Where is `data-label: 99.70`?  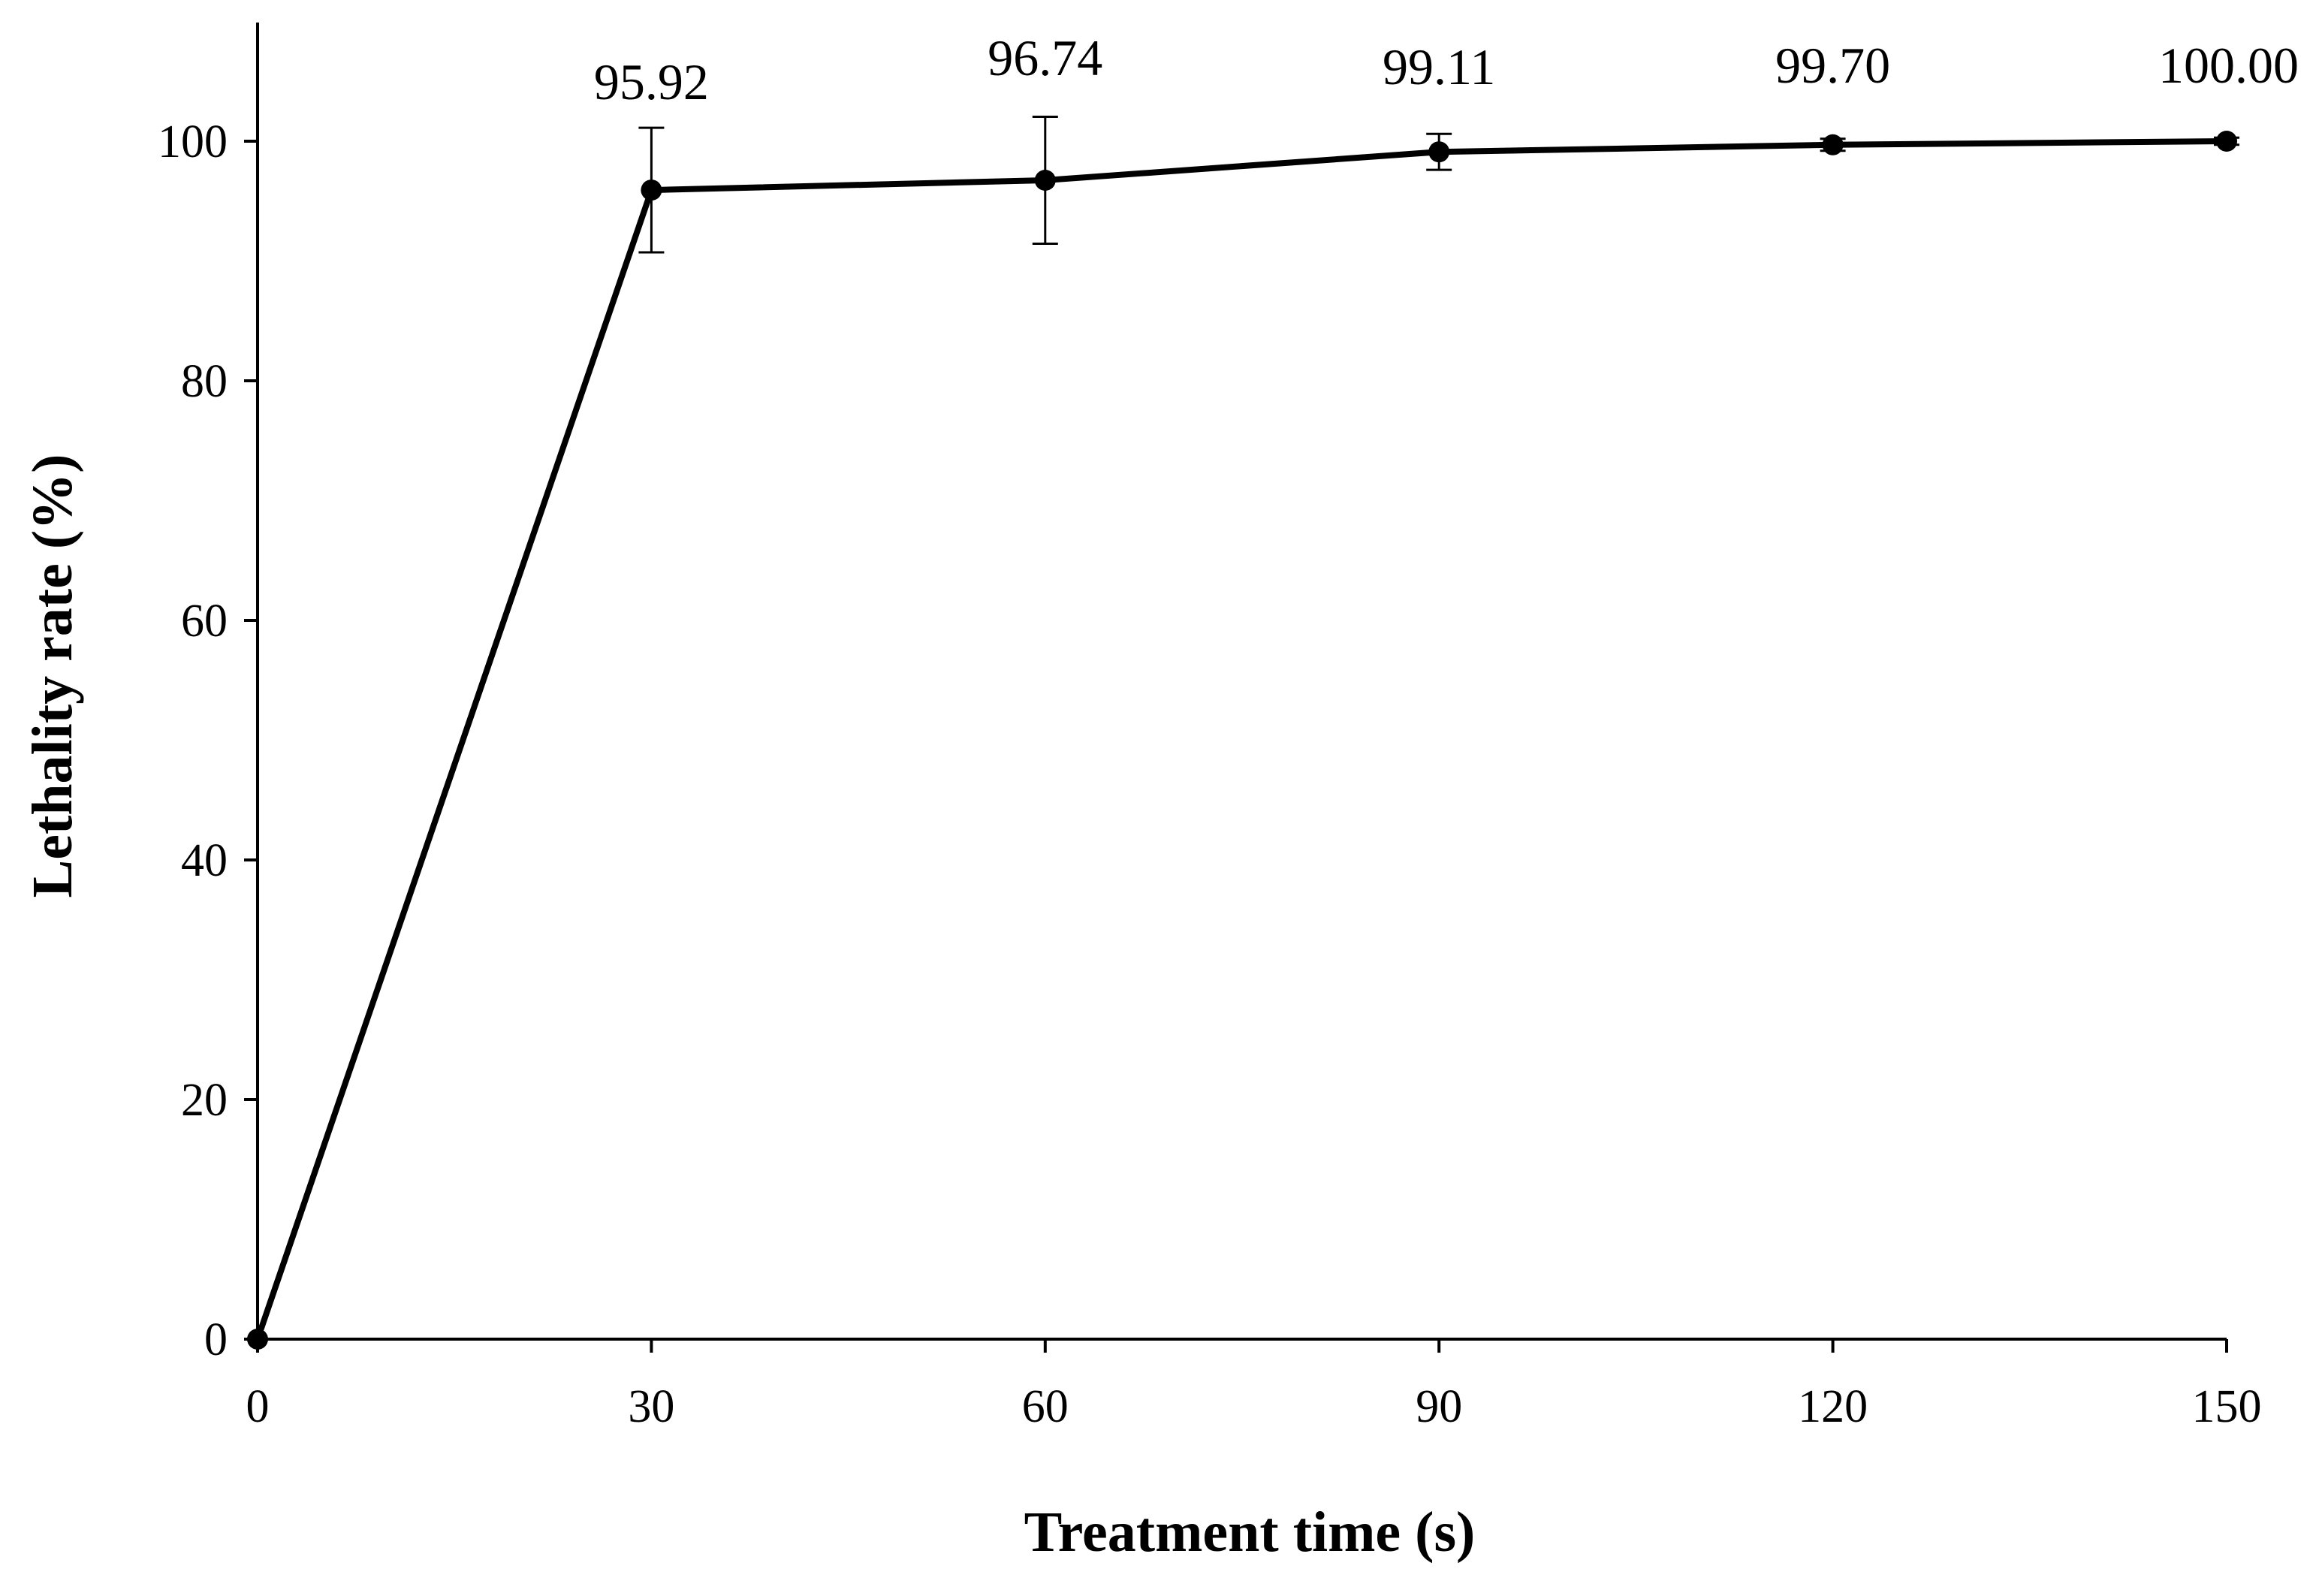 data-label: 99.70 is located at coordinates (1833, 65).